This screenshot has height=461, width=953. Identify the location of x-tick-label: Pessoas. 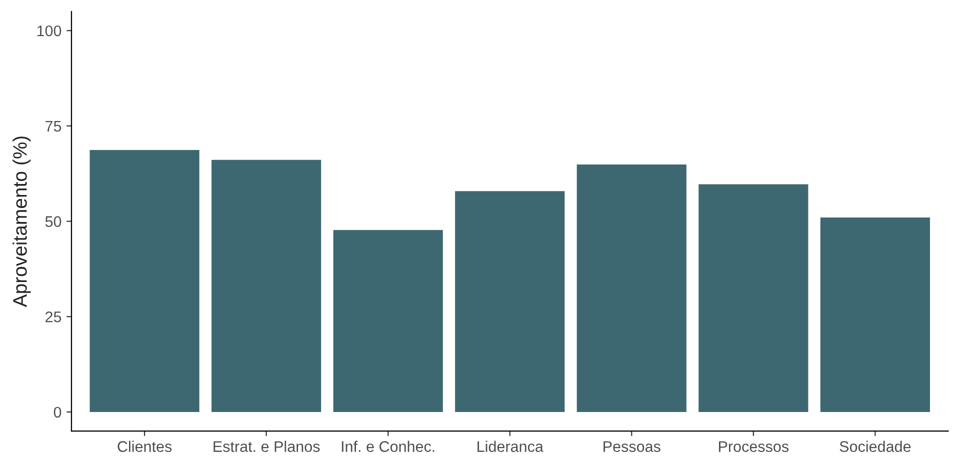
(632, 446).